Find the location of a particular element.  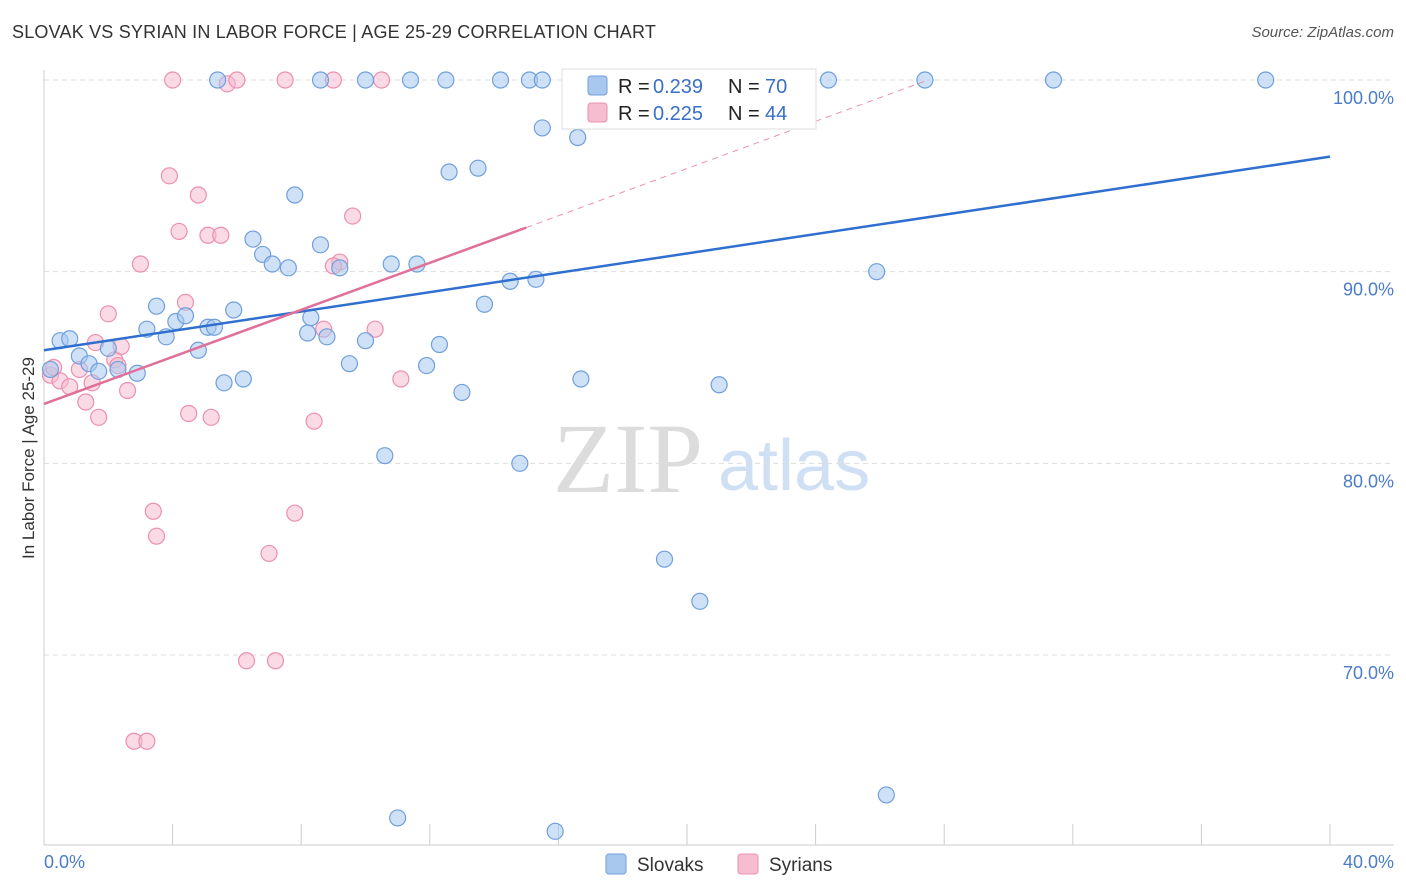

bottom-legend-label-slovaks: Slovaks is located at coordinates (670, 865).